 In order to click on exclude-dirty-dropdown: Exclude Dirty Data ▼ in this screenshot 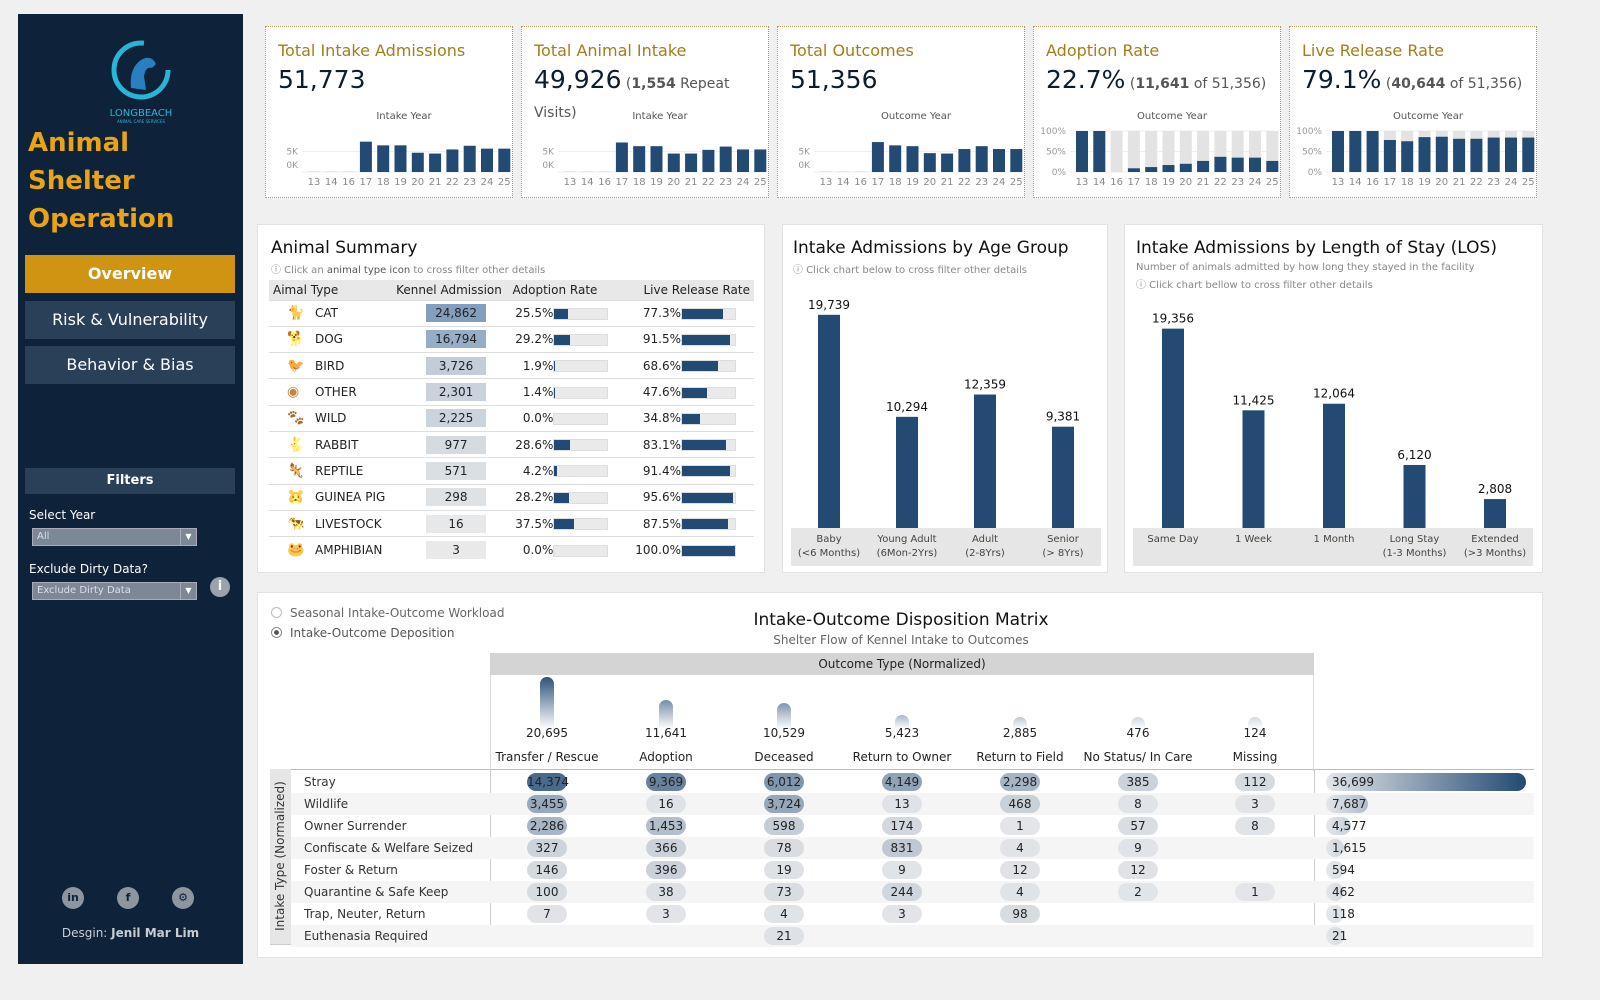, I will do `click(114, 591)`.